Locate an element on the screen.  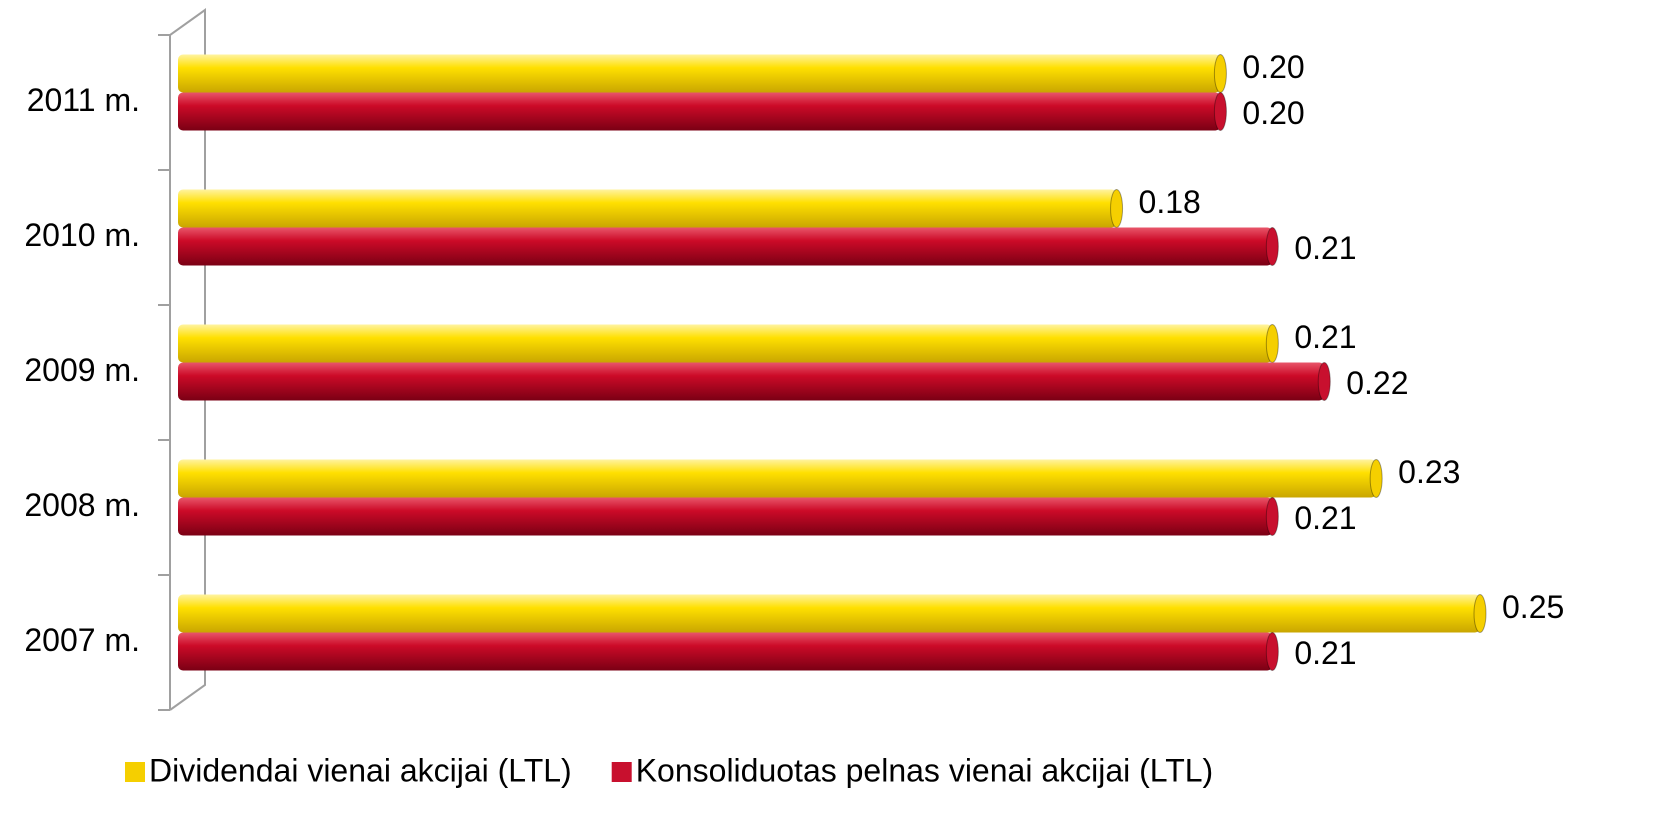
y-tick-label: 2007 m. is located at coordinates (82, 640).